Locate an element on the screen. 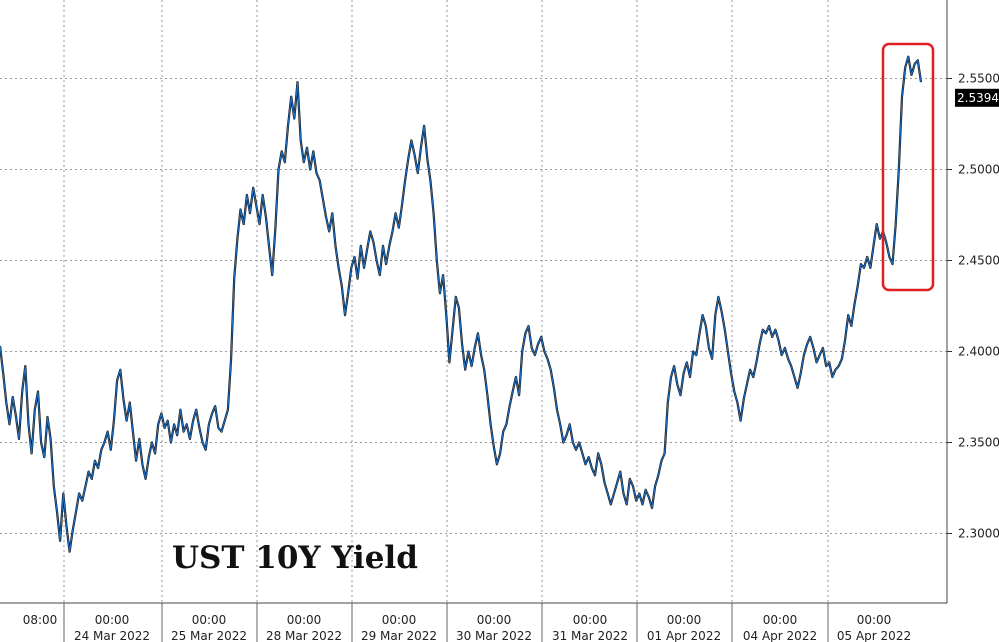 This screenshot has width=999, height=642. x-tick-date: 28 Mar 2022 is located at coordinates (304, 635).